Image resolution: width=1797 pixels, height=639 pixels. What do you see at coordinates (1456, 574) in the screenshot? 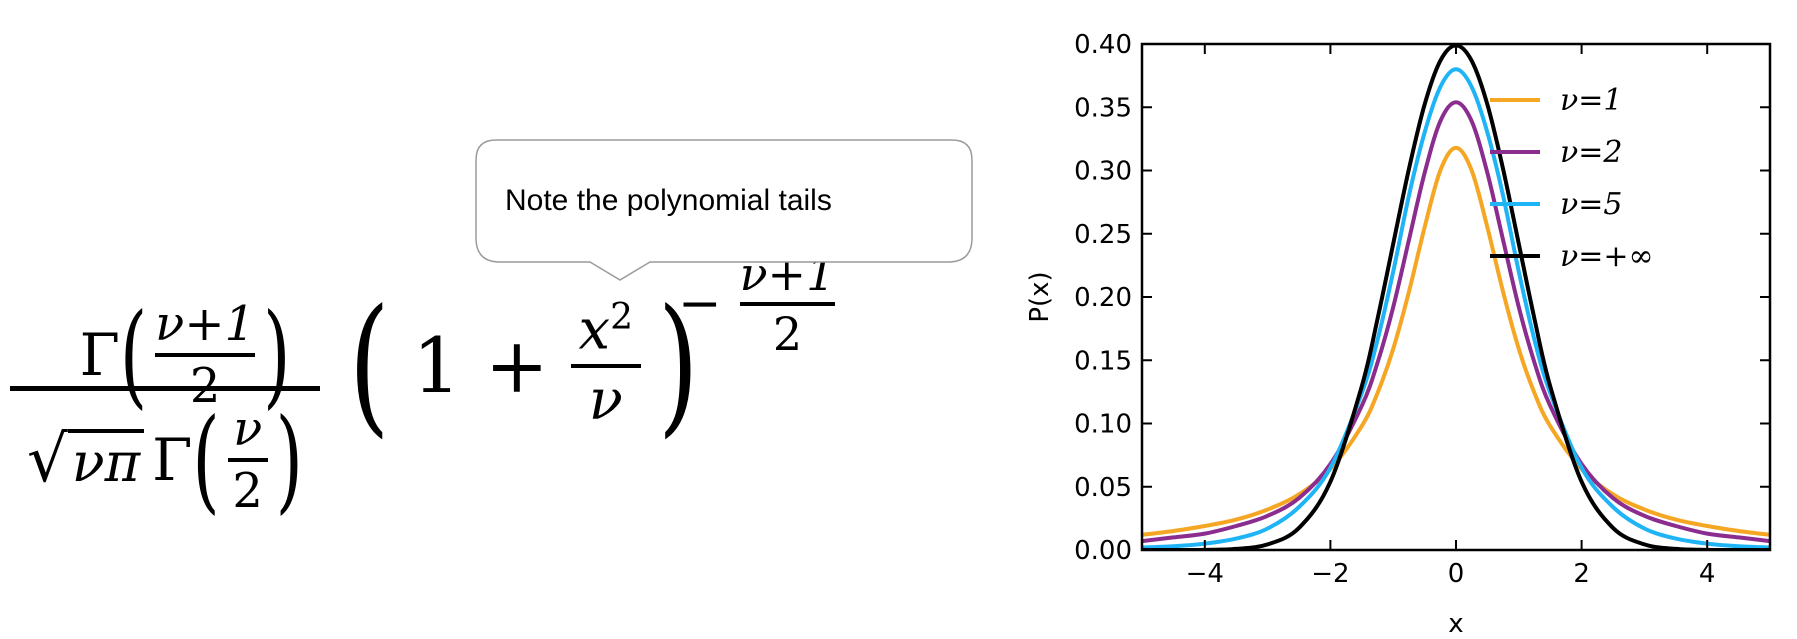
I see `x-tick-label: 0` at bounding box center [1456, 574].